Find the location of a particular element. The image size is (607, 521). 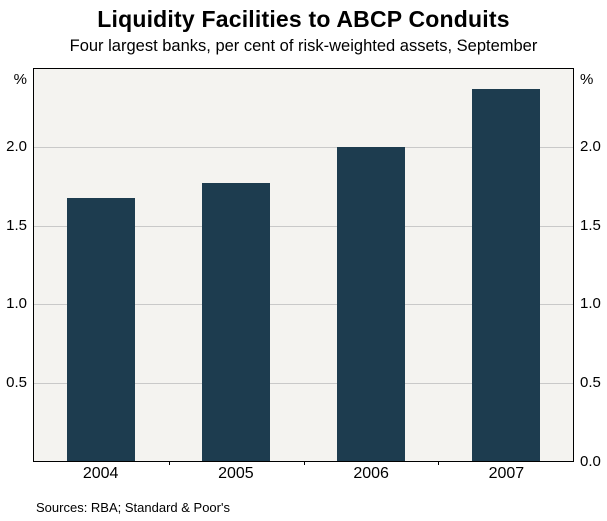

source-note: Sources: RBA; Standard & Poor's is located at coordinates (133, 507).